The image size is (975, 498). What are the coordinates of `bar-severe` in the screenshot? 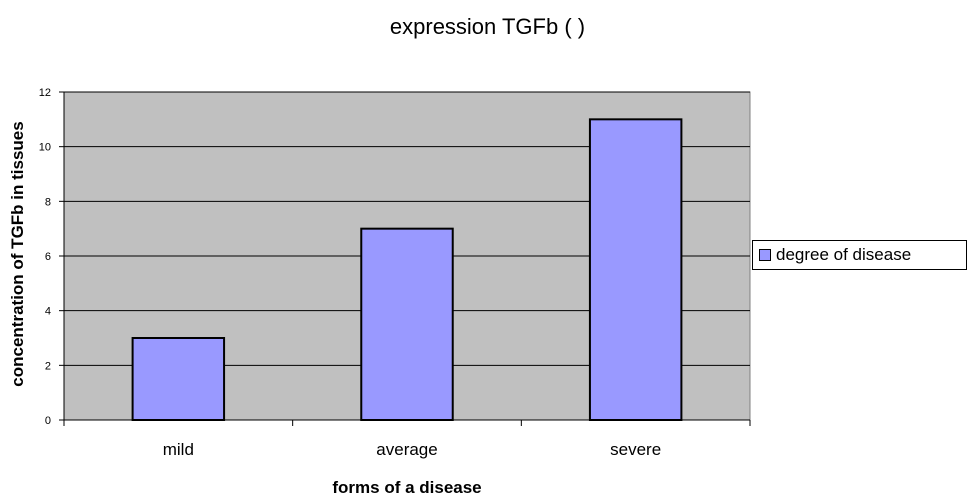 It's located at (635, 269).